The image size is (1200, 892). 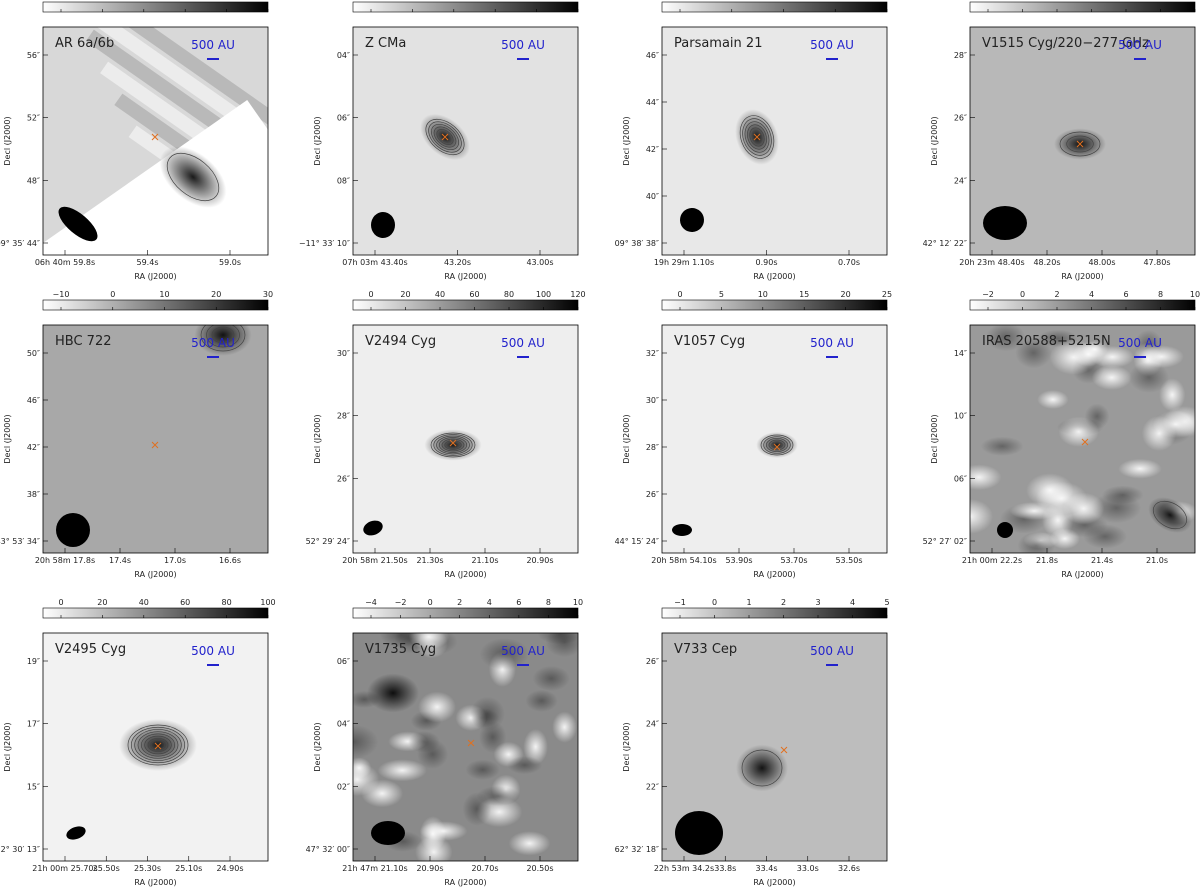 I want to click on y-tick-label: 26″, so click(x=652, y=661).